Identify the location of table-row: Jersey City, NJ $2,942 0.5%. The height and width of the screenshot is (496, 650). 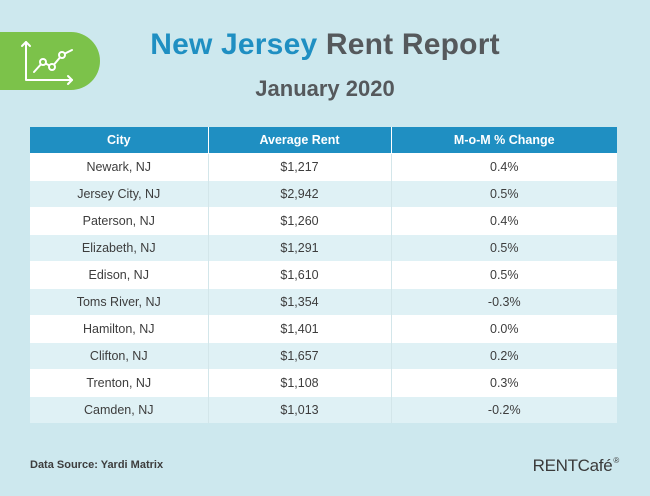
(323, 194).